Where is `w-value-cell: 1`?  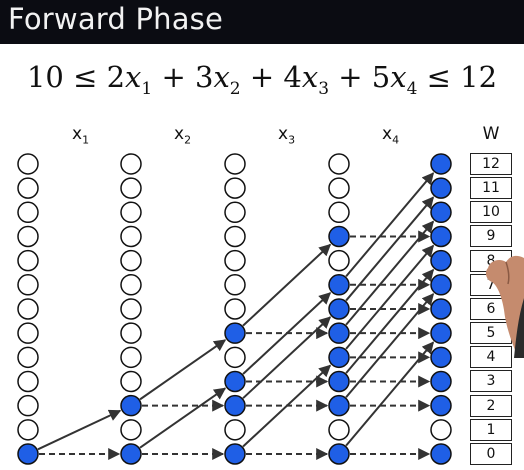 w-value-cell: 1 is located at coordinates (491, 429).